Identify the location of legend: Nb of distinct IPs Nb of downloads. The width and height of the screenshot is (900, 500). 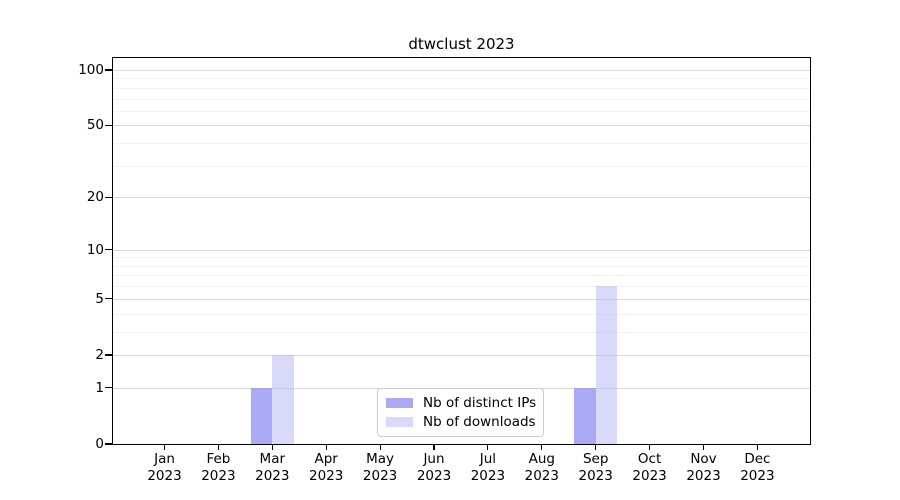
(460, 412).